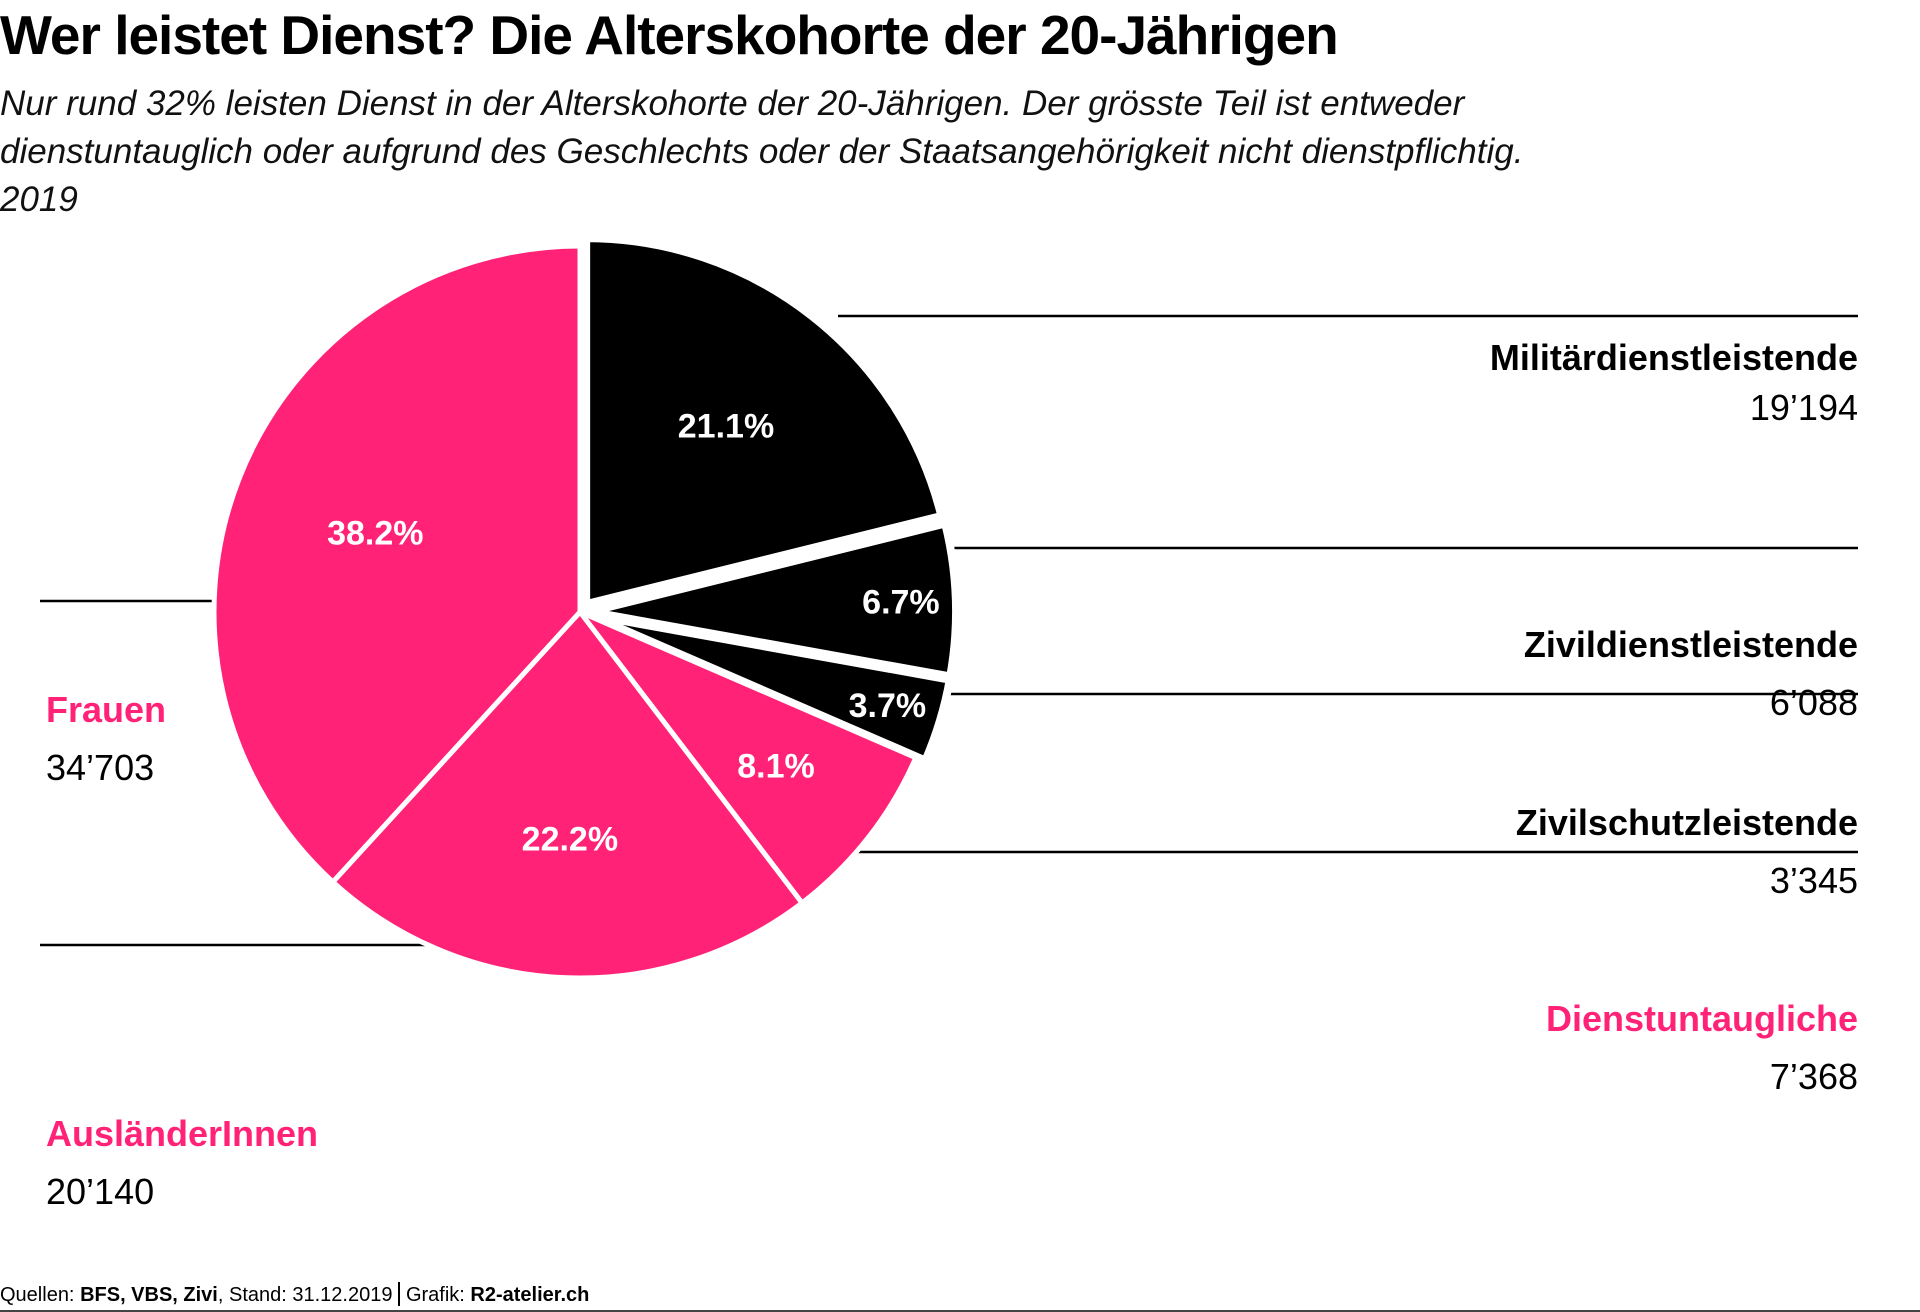 The image size is (1920, 1312). I want to click on slice-value-zivilschutz: 3’345, so click(1813, 880).